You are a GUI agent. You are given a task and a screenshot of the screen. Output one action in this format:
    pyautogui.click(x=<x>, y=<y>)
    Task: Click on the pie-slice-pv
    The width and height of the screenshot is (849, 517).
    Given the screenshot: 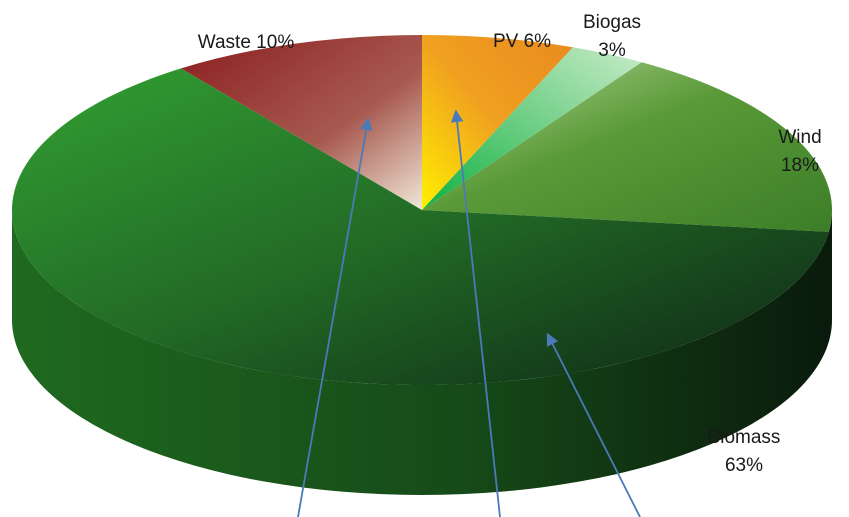 What is the action you would take?
    pyautogui.click(x=497, y=122)
    